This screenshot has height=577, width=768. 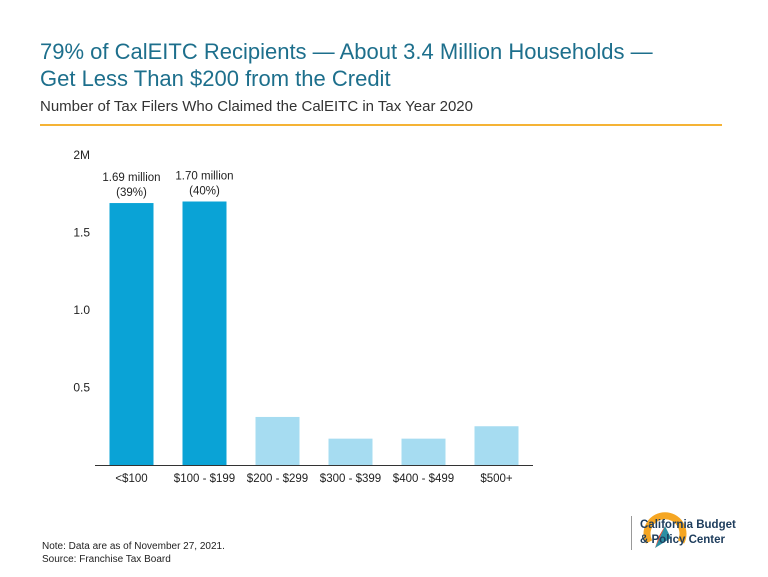 What do you see at coordinates (81, 310) in the screenshot?
I see `y-tick-label: 1.0` at bounding box center [81, 310].